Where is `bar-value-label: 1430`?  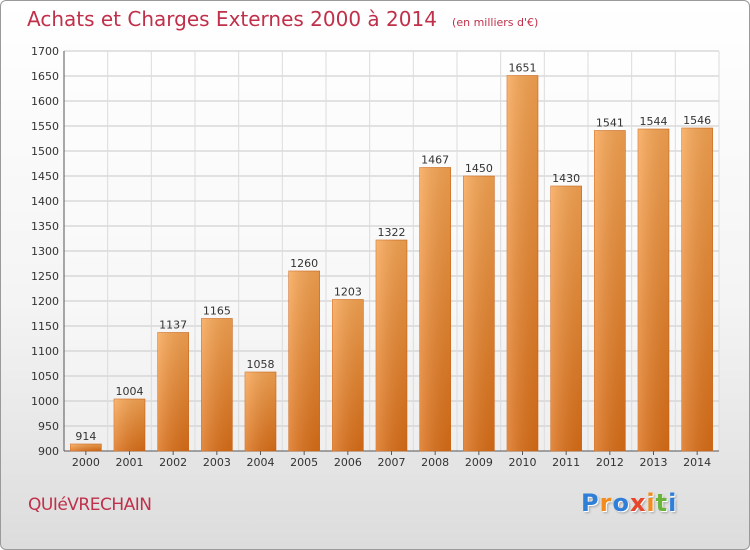
bar-value-label: 1430 is located at coordinates (566, 178).